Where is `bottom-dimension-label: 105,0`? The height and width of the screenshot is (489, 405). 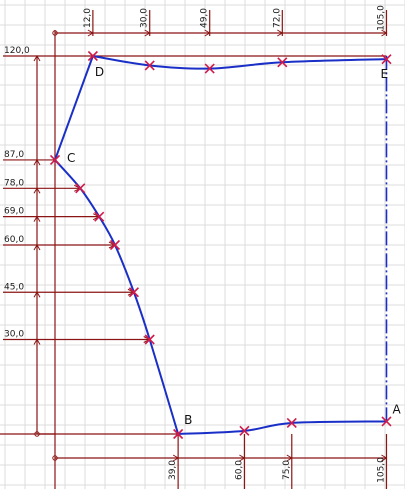 bottom-dimension-label: 105,0 is located at coordinates (381, 470).